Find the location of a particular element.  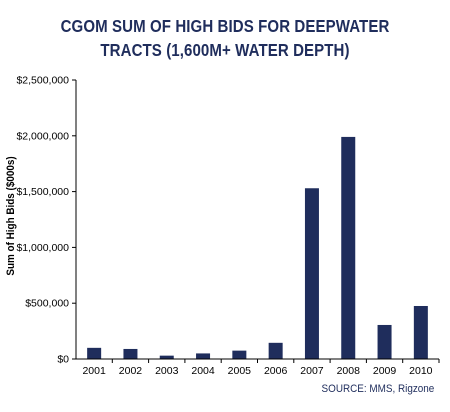

x-tick-label: 2007 is located at coordinates (312, 371).